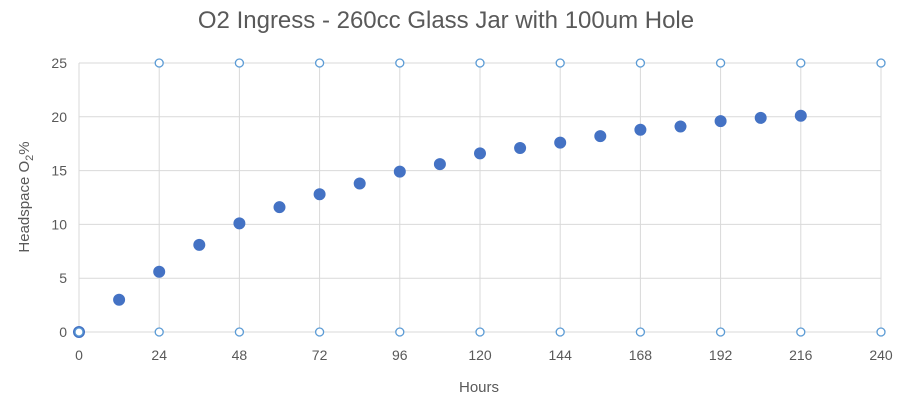  Describe the element at coordinates (240, 355) in the screenshot. I see `x-tick-label: 48` at that location.